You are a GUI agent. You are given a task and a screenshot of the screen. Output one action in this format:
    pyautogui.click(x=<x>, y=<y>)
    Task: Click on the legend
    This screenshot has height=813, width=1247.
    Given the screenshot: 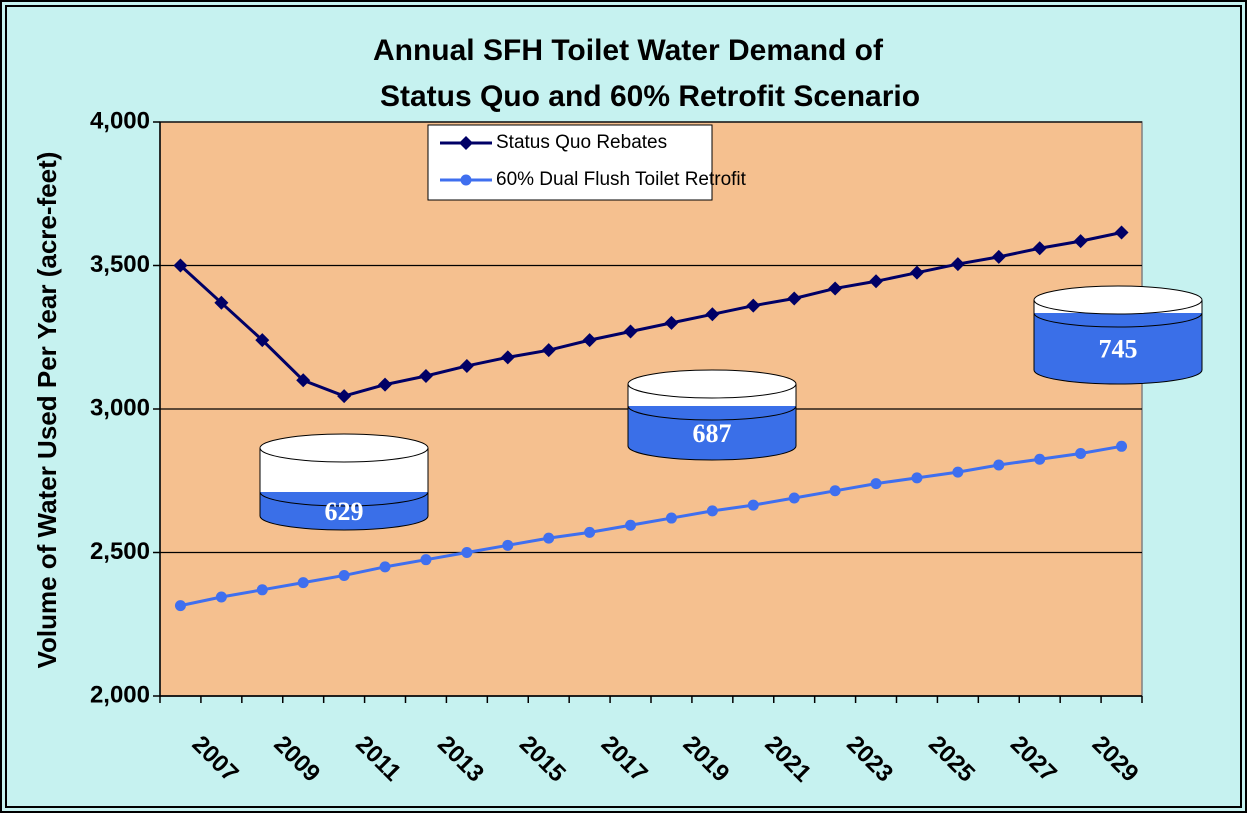 What is the action you would take?
    pyautogui.click(x=570, y=162)
    